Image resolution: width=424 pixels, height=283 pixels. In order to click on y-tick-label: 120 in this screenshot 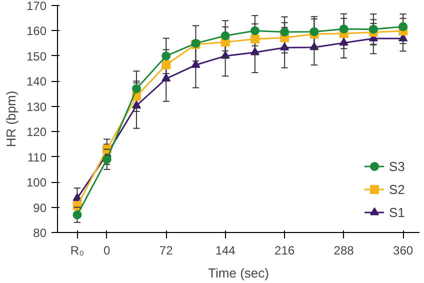, I will do `click(36, 132)`.